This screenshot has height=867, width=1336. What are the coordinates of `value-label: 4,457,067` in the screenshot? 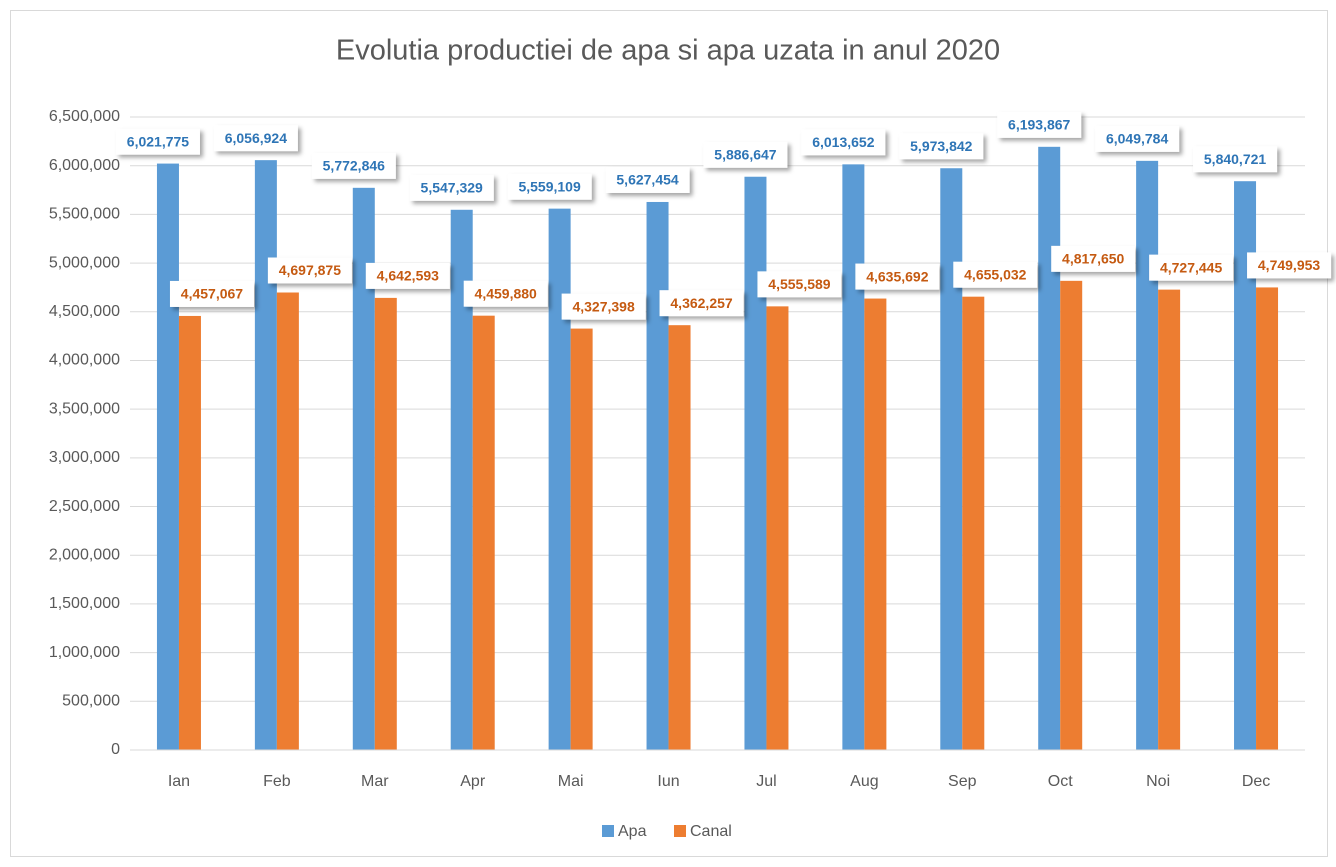 It's located at (212, 294).